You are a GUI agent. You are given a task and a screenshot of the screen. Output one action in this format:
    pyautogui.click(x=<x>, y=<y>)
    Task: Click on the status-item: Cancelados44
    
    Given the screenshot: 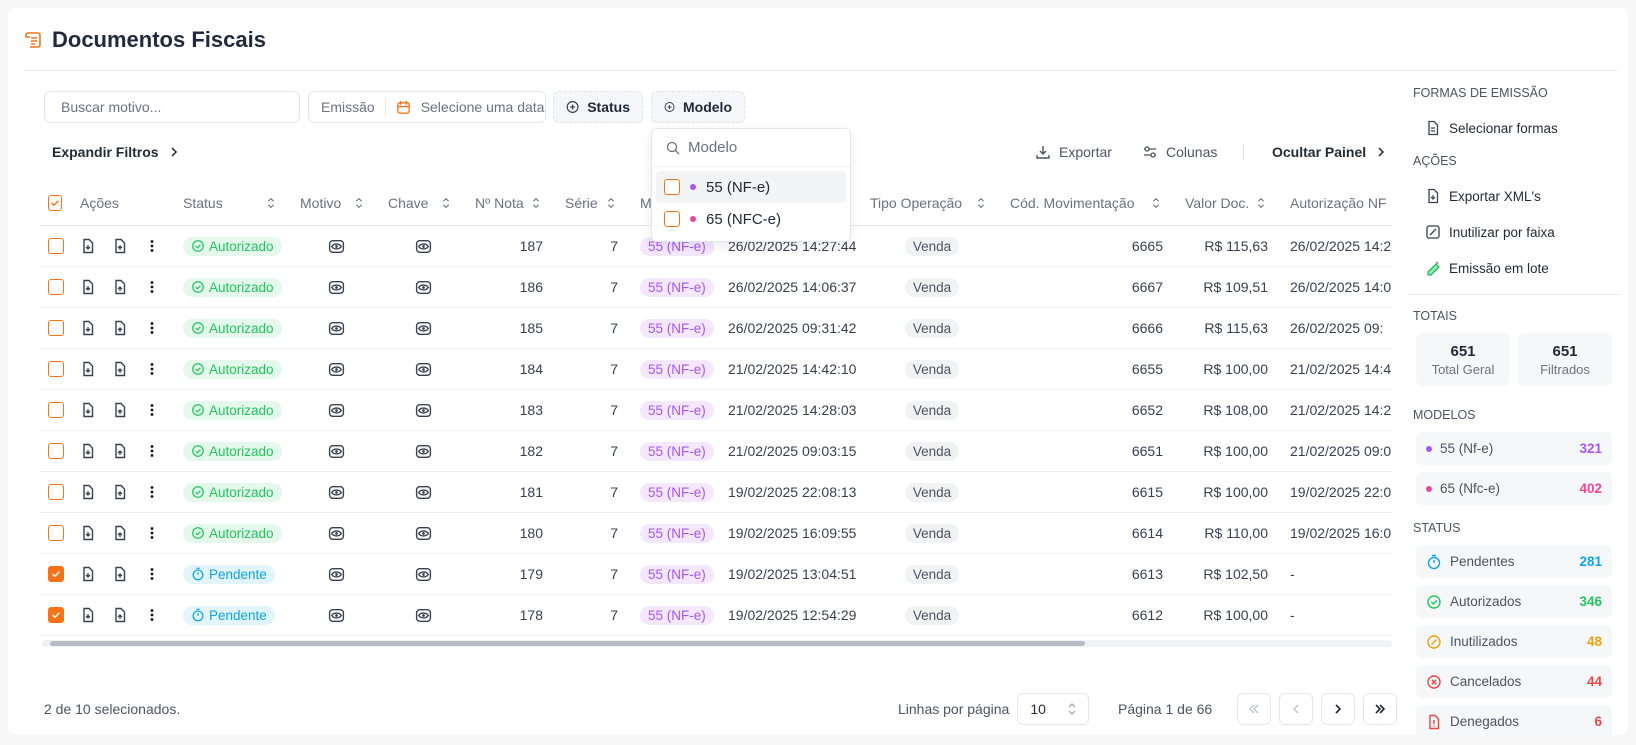 What is the action you would take?
    pyautogui.click(x=1514, y=681)
    